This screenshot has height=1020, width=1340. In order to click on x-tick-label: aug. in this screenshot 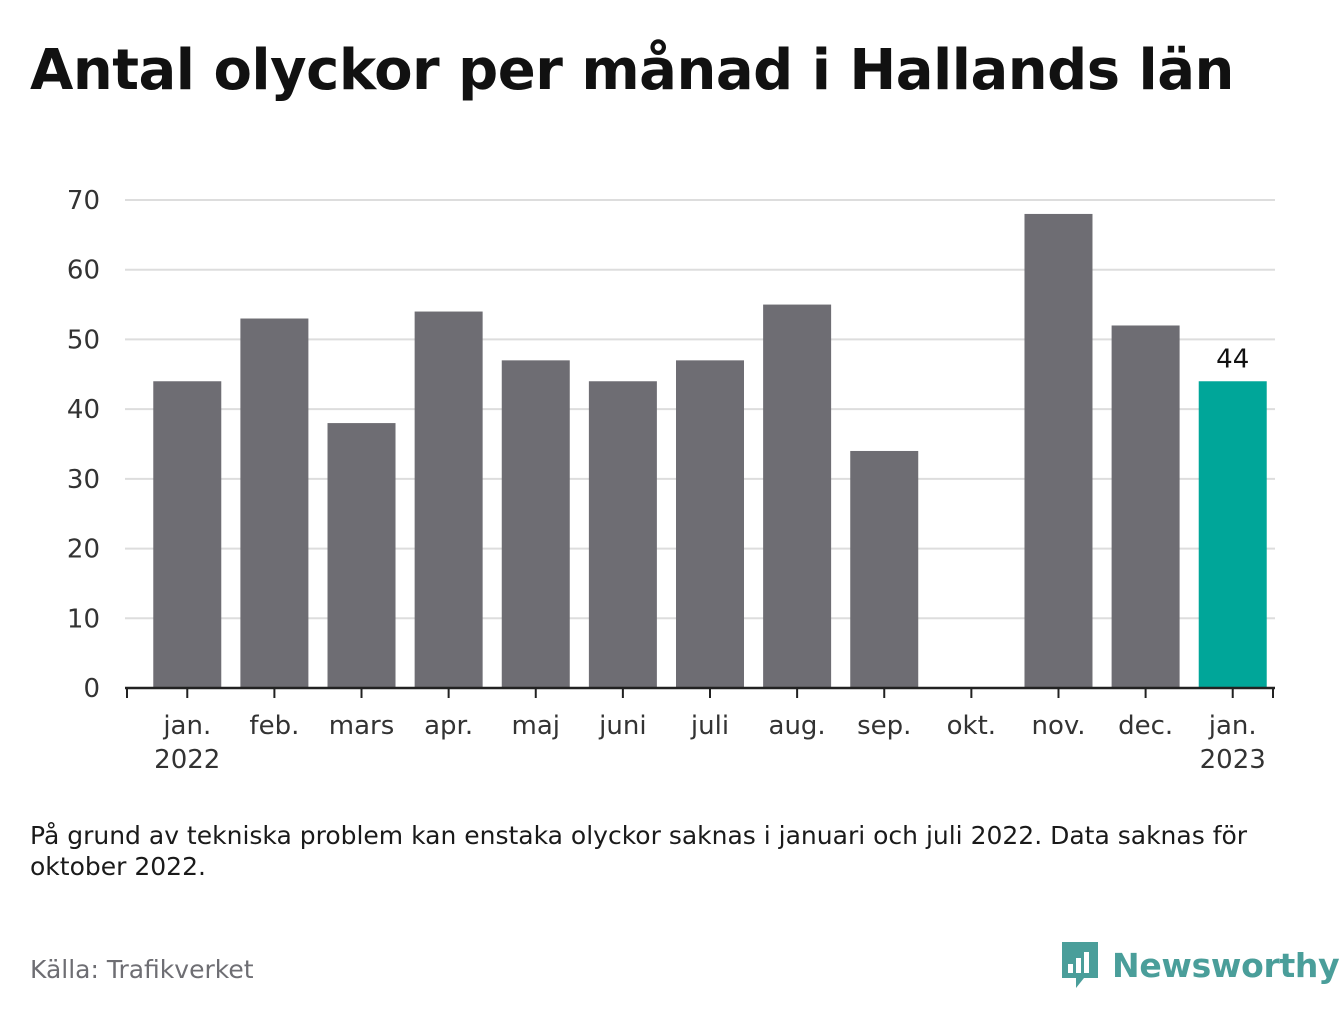, I will do `click(797, 726)`.